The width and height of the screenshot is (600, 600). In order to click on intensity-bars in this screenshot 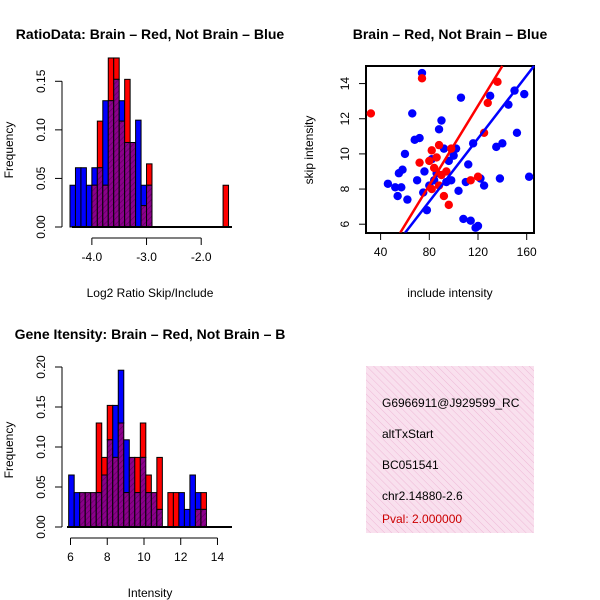, I will do `click(149, 448)`.